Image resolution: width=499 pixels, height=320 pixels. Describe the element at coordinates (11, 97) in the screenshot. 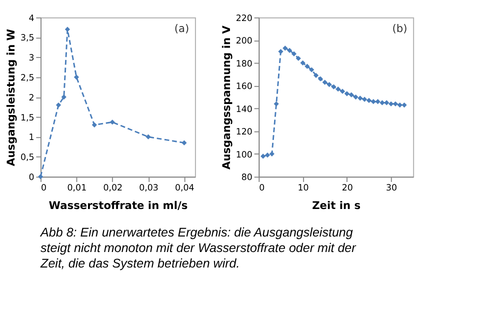

I see `y-axis-title: Ausgangsleistung in W` at that location.